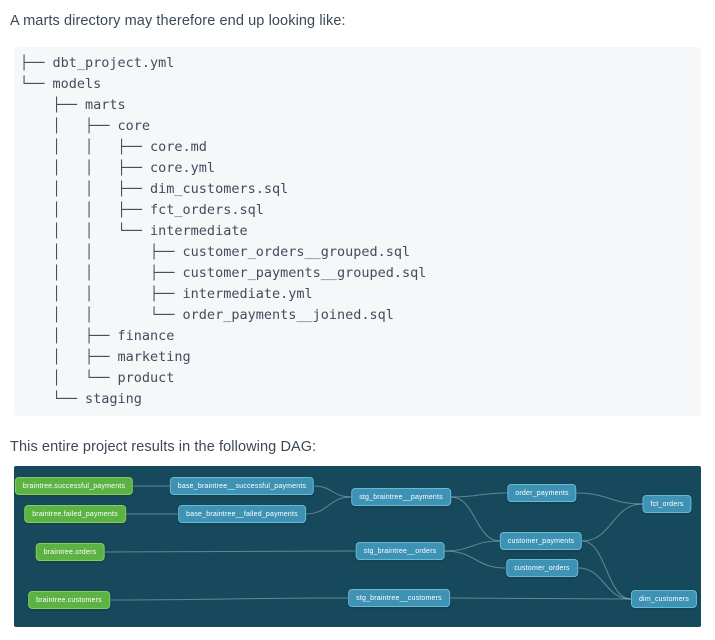 The height and width of the screenshot is (640, 715). What do you see at coordinates (401, 497) in the screenshot?
I see `dag-node-stg-braintree-payments: stg_braintree__payments` at bounding box center [401, 497].